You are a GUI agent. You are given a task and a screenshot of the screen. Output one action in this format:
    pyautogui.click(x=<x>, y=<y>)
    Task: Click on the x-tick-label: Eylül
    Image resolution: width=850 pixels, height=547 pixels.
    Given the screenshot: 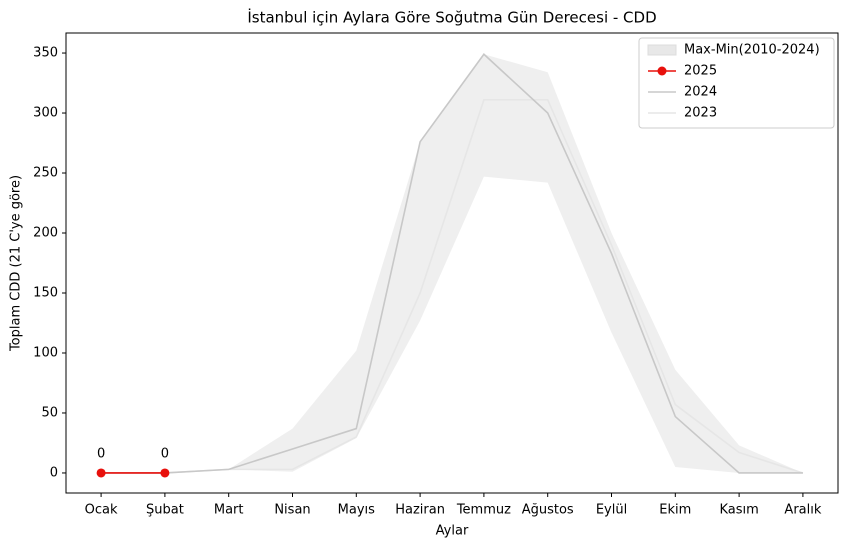 What is the action you would take?
    pyautogui.click(x=611, y=510)
    